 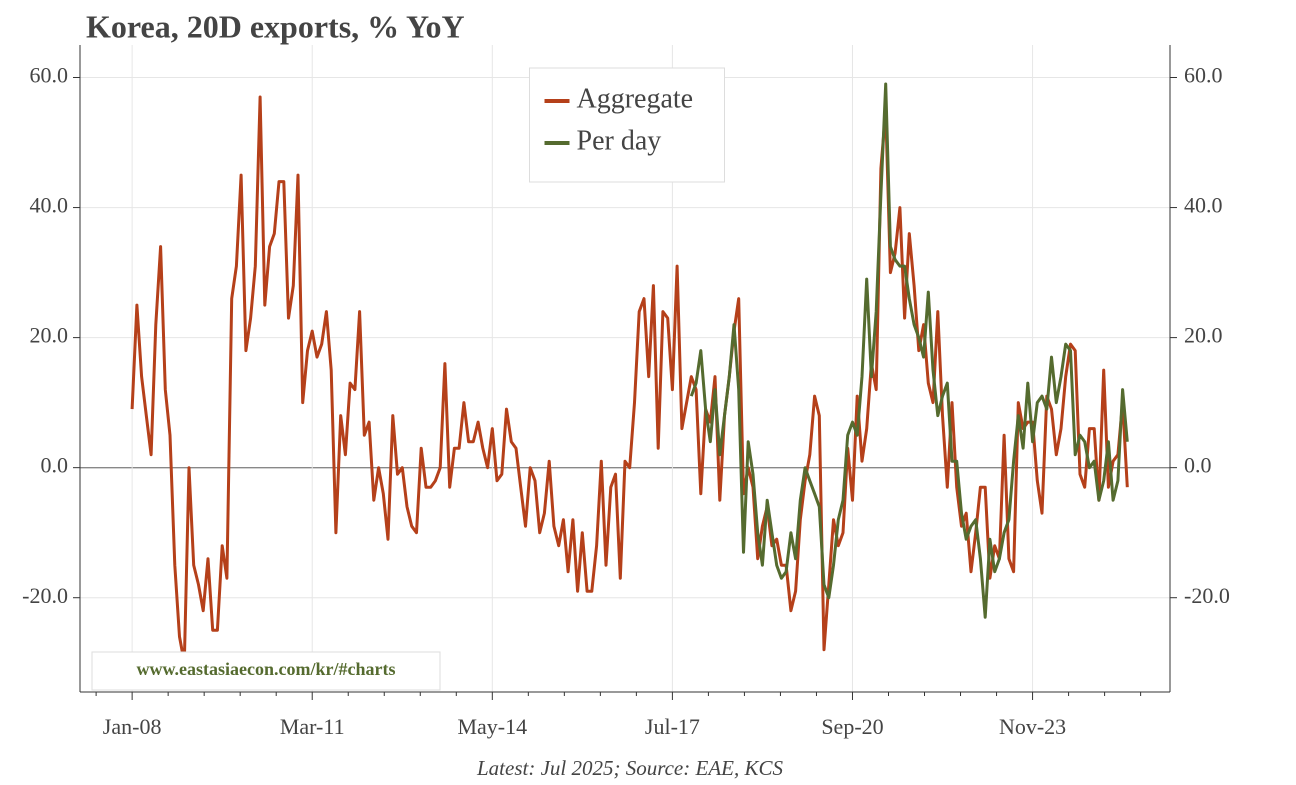 I want to click on y-tick-label: -20.0, so click(x=45, y=595).